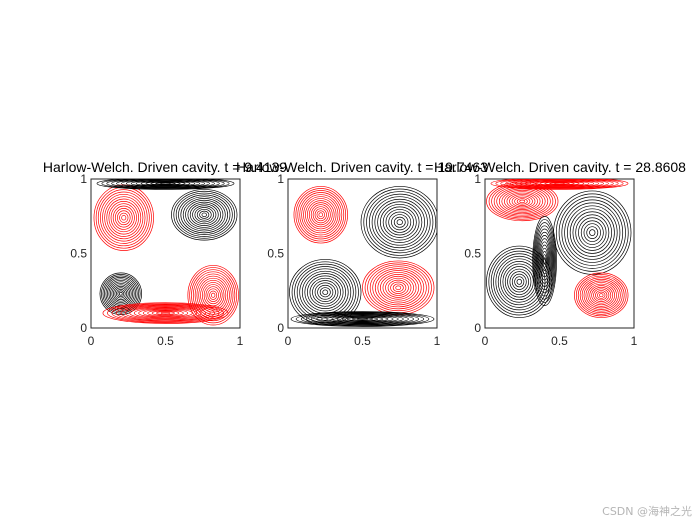 The width and height of the screenshot is (700, 525). Describe the element at coordinates (166, 252) in the screenshot. I see `subplot-1-contours` at that location.